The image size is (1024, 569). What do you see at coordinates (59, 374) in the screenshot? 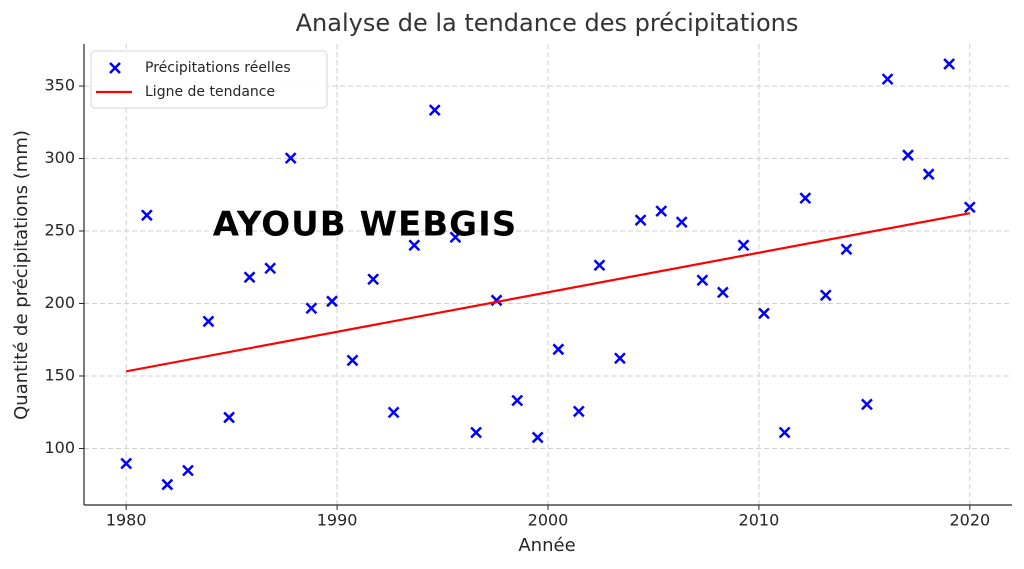
I see `y-tick-label: 150` at bounding box center [59, 374].